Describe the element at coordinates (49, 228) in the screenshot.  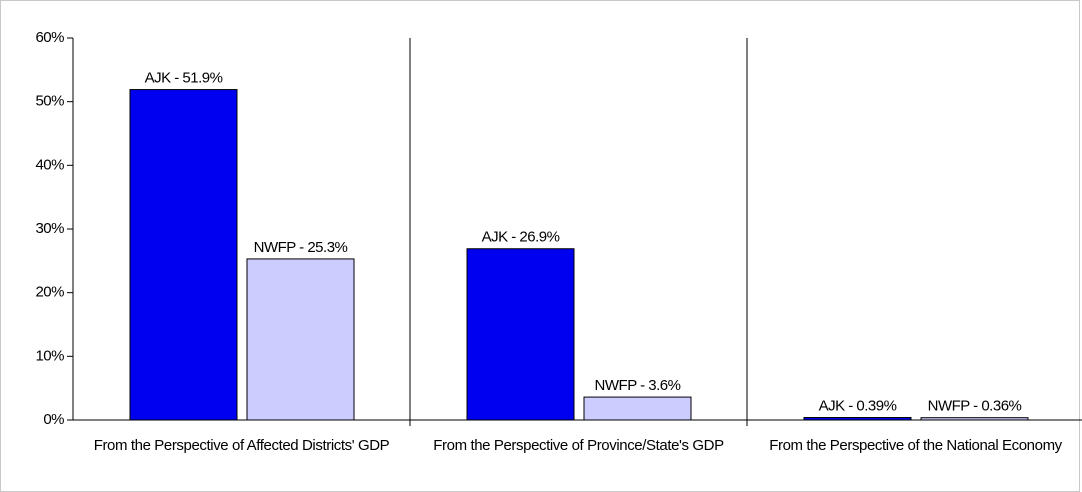
I see `y-tick-label: 30%` at that location.